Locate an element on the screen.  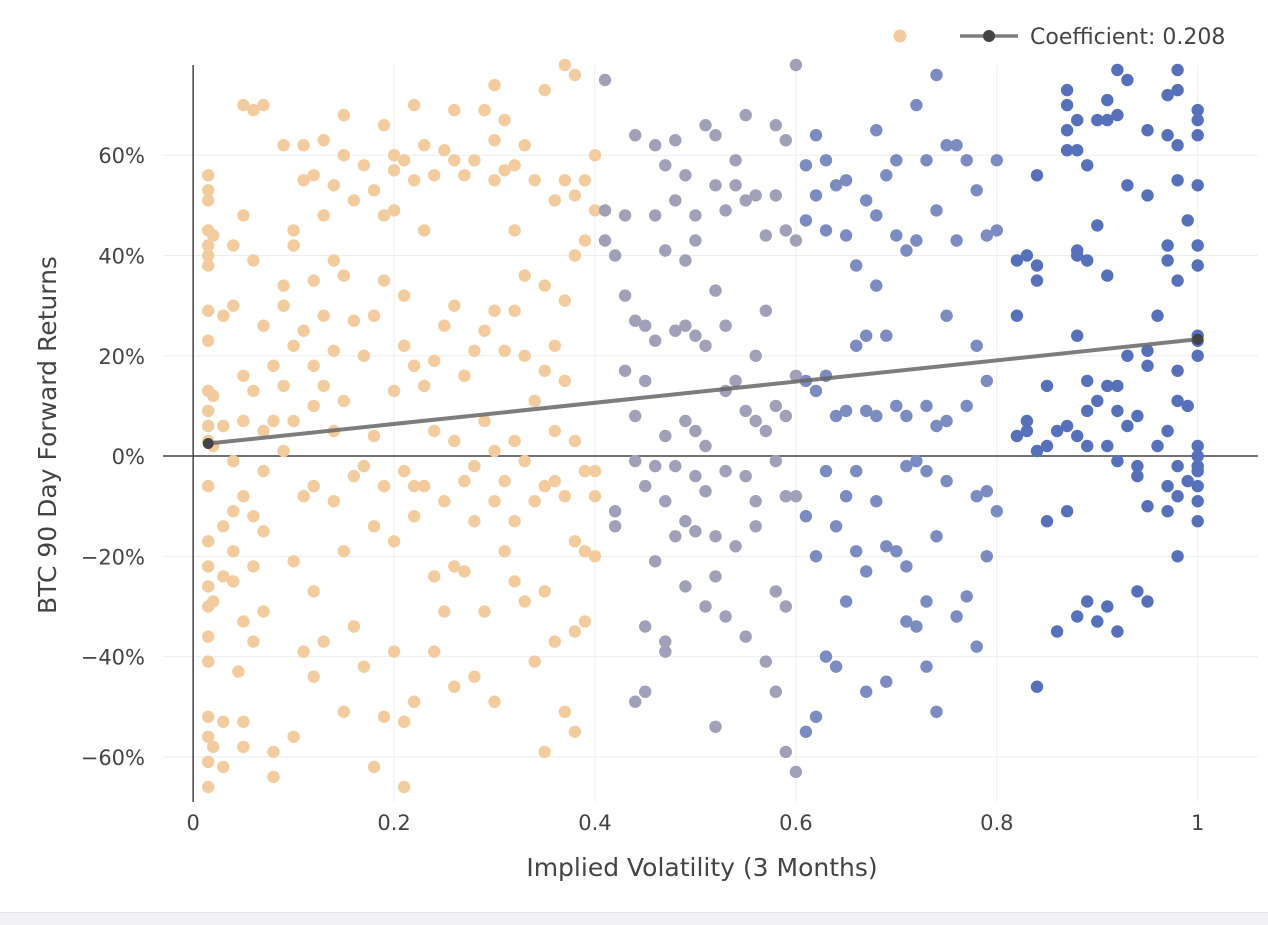
legend-regression-marker is located at coordinates (989, 36).